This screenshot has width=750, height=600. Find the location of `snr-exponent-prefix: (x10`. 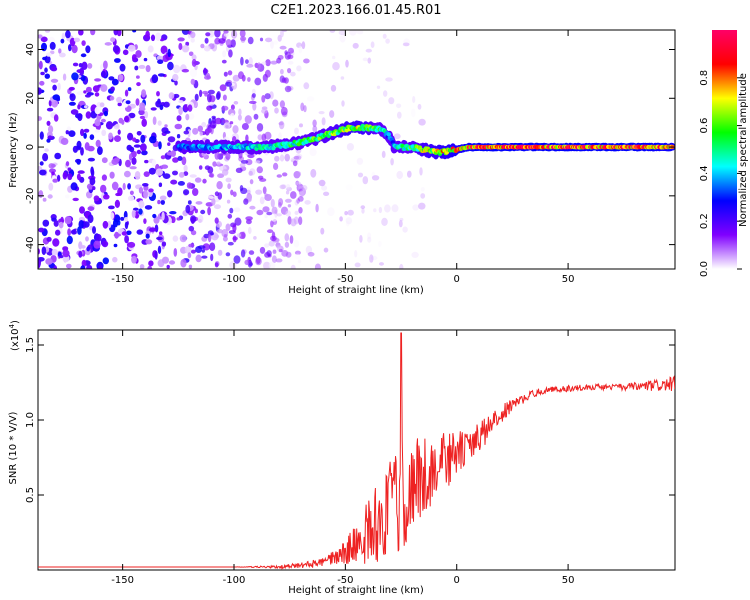

snr-exponent-prefix: (x10 is located at coordinates (15, 339).